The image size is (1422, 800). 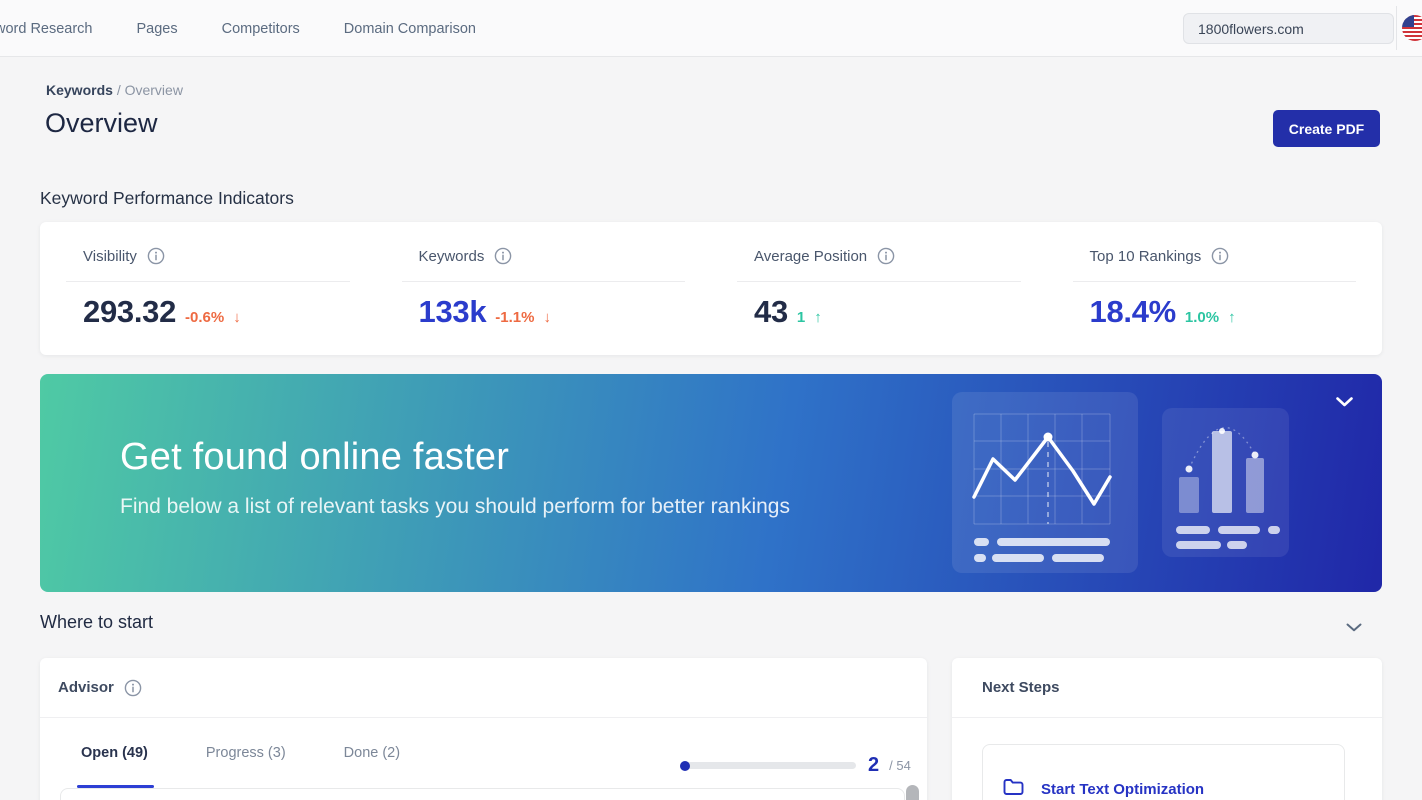 I want to click on tab-done: Done (2), so click(x=372, y=753).